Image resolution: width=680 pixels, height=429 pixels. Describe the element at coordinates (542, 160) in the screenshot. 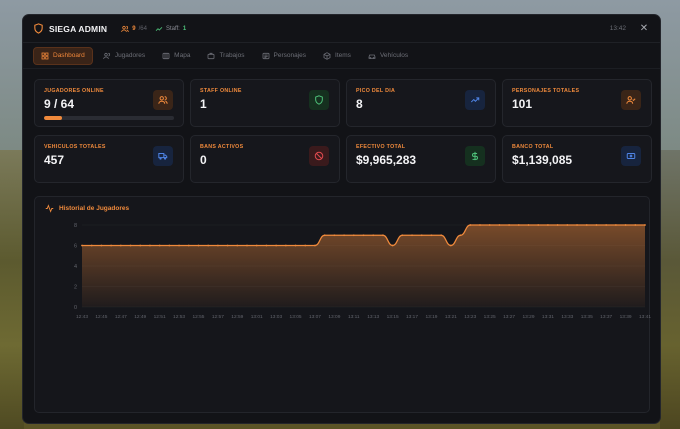

I see `stat-value: $1,139,085` at that location.